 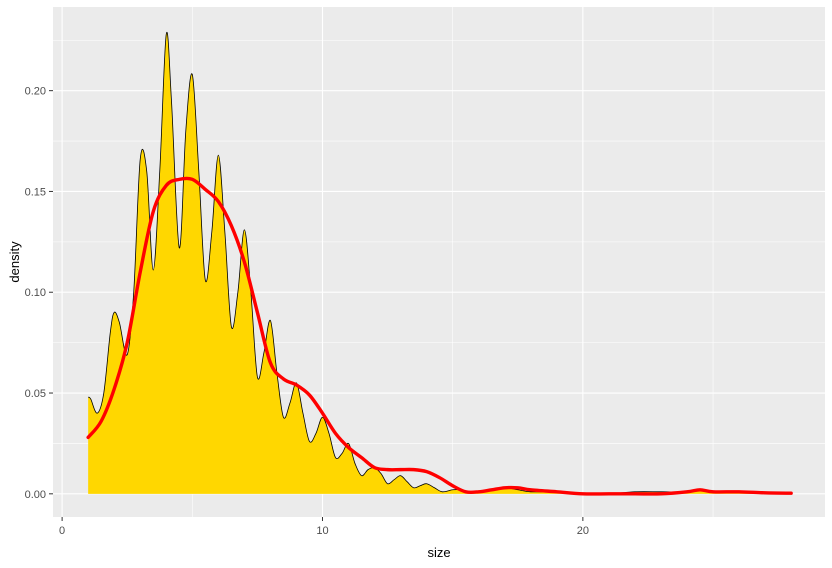 What do you see at coordinates (62, 531) in the screenshot?
I see `x-tick-label: 0` at bounding box center [62, 531].